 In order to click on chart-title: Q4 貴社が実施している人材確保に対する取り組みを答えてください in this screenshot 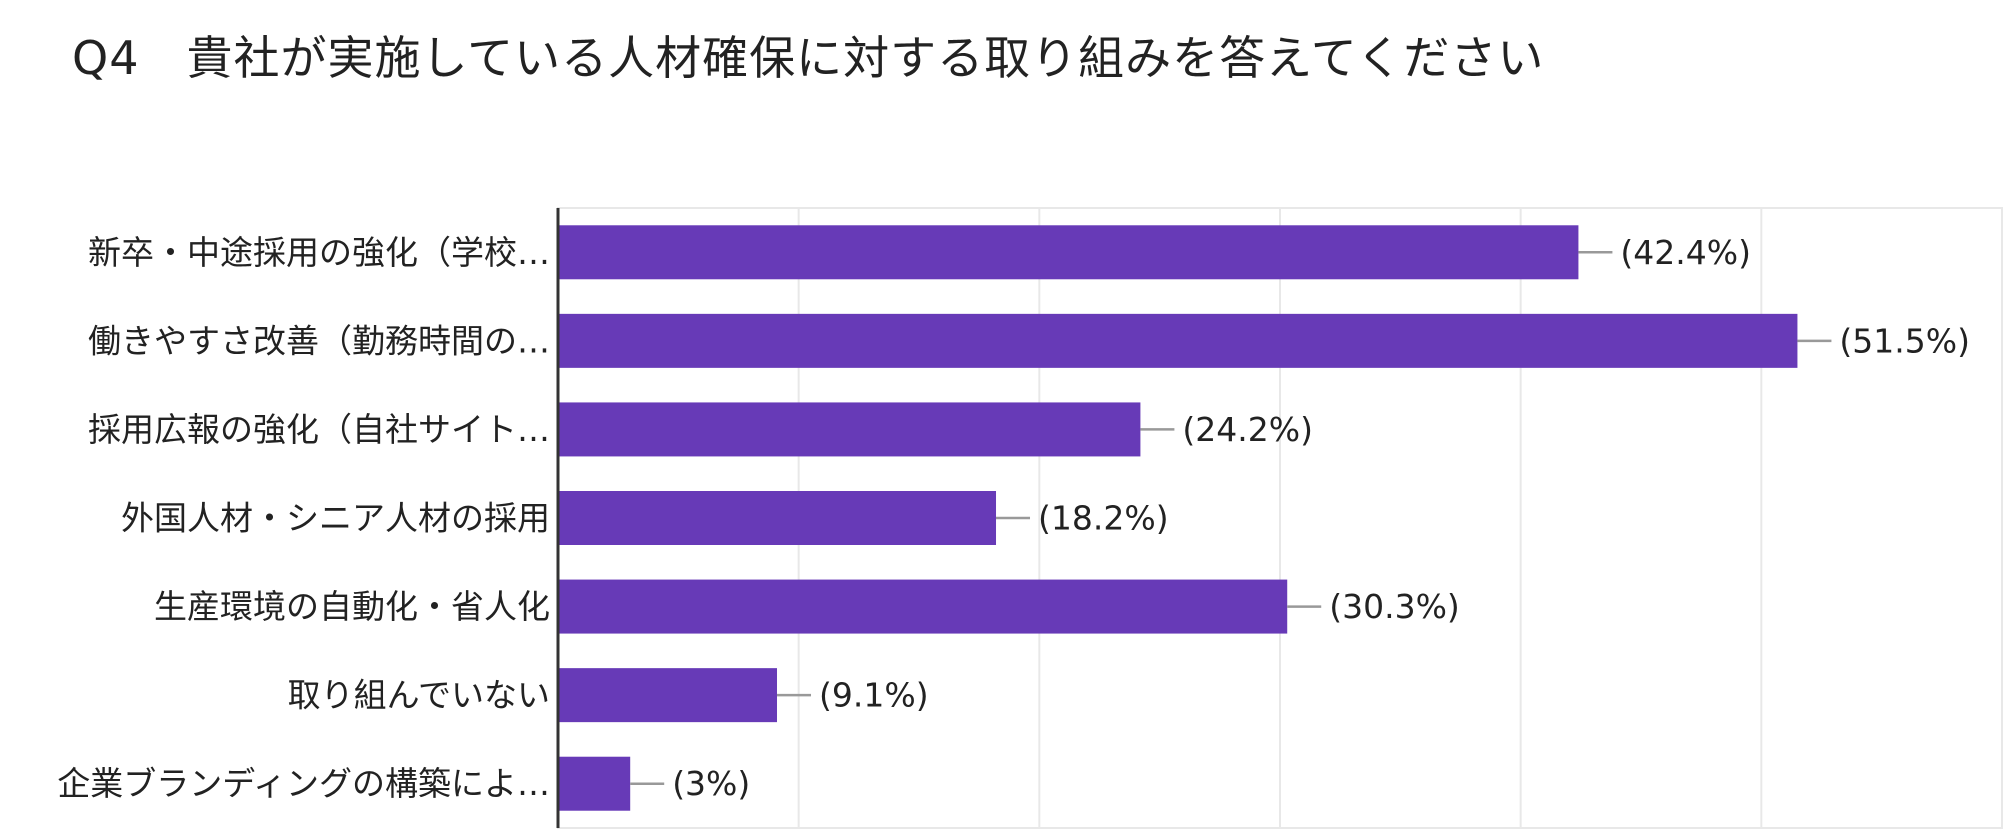, I will do `click(808, 58)`.